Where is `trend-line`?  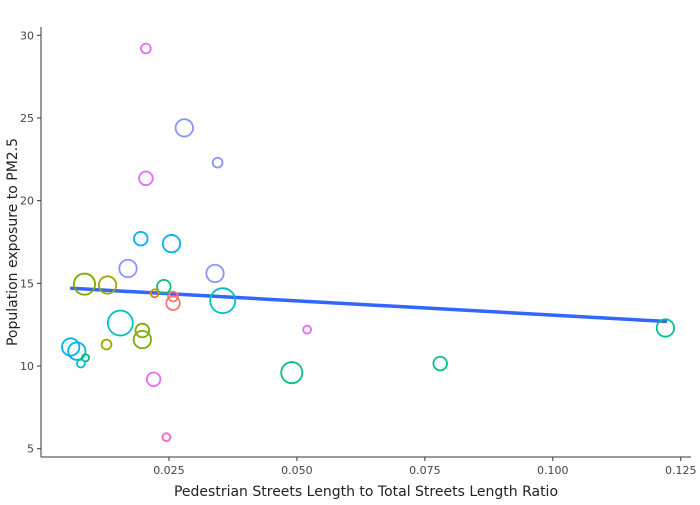
trend-line is located at coordinates (368, 305).